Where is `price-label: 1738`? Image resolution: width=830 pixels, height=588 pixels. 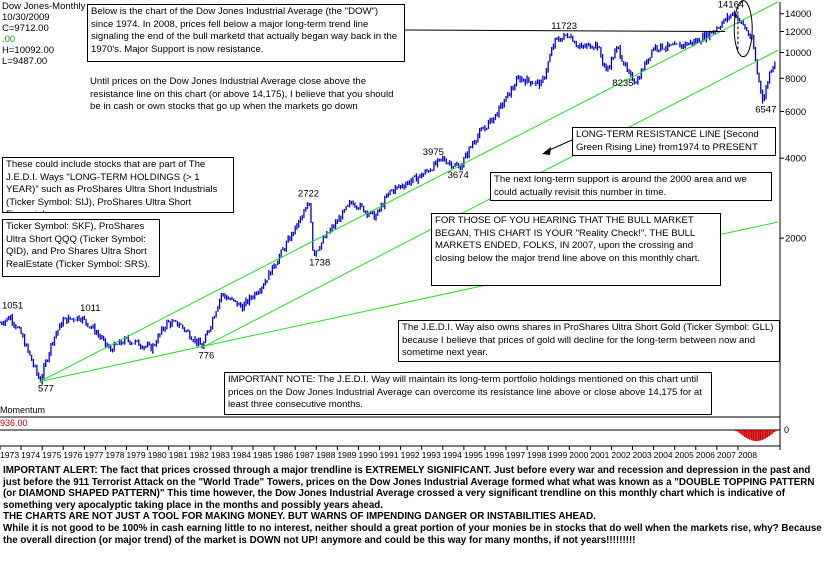
price-label: 1738 is located at coordinates (319, 262).